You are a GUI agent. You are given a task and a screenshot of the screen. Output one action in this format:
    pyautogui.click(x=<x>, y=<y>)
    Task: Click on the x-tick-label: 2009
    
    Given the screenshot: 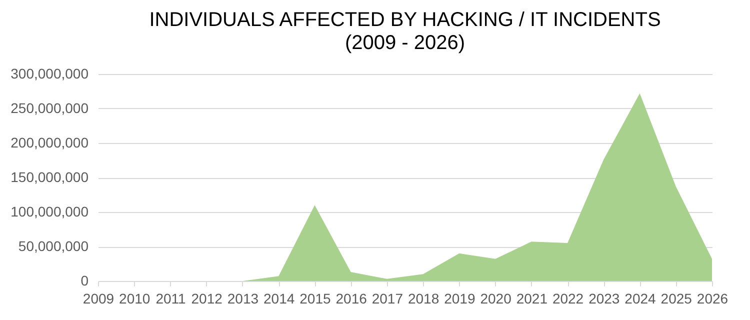 What is the action you would take?
    pyautogui.click(x=98, y=298)
    